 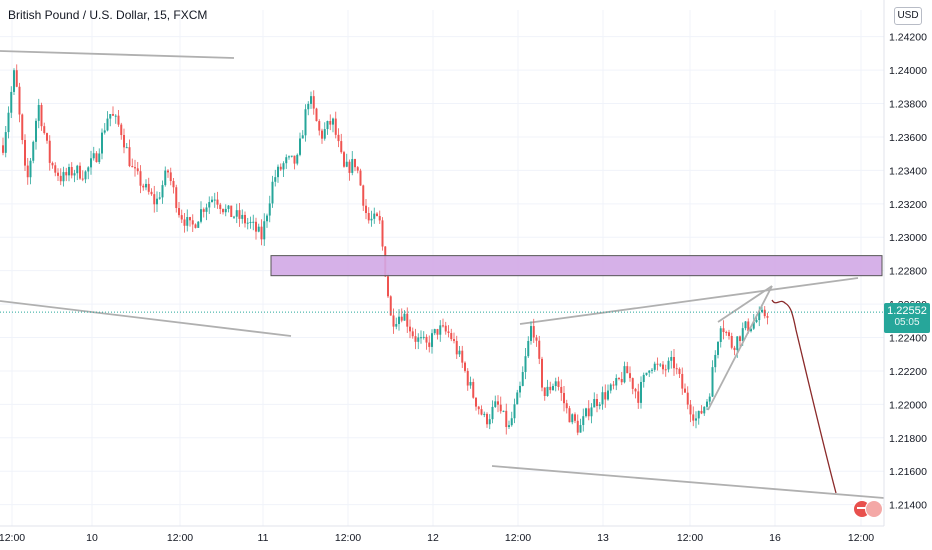 What do you see at coordinates (433, 538) in the screenshot?
I see `time-tick-label: 12` at bounding box center [433, 538].